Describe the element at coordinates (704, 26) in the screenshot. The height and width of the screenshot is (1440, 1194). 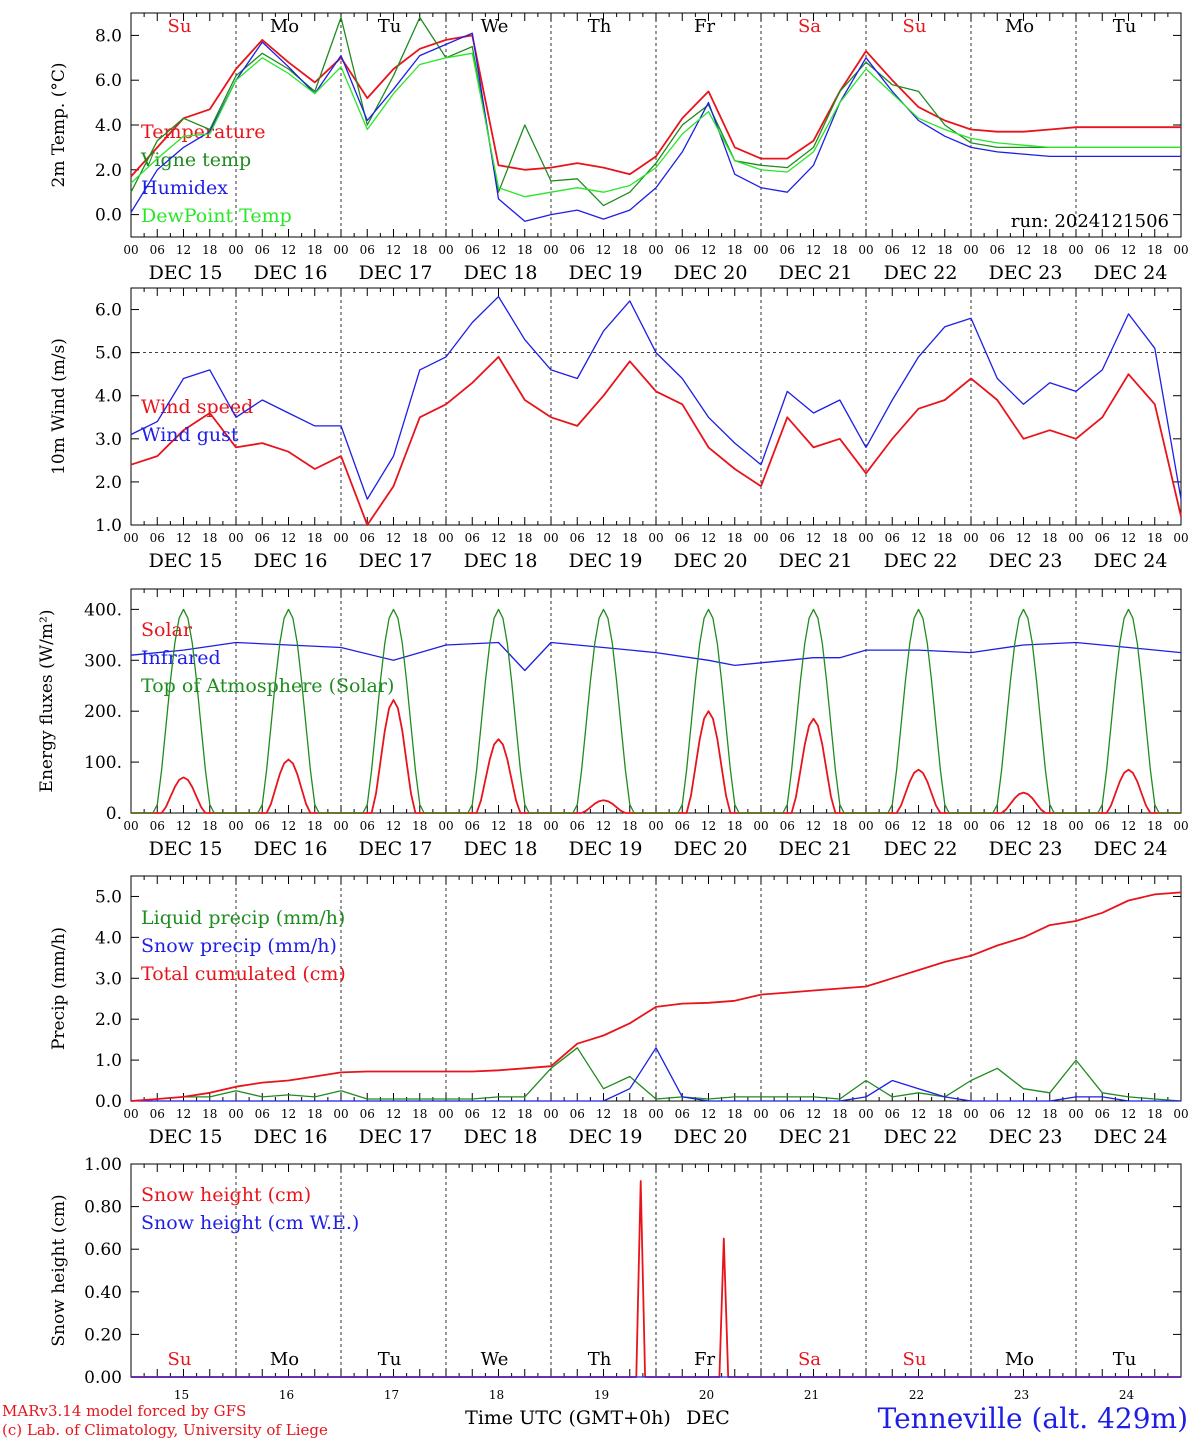
I see `weekday-label: Fr` at that location.